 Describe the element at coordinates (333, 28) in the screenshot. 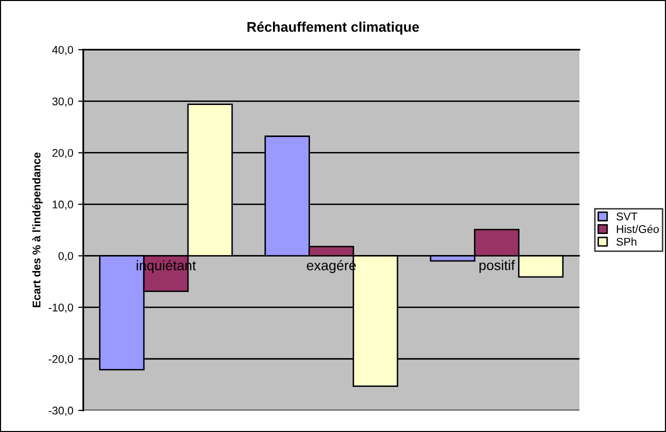

I see `chart-title: Réchauffement climatique` at that location.